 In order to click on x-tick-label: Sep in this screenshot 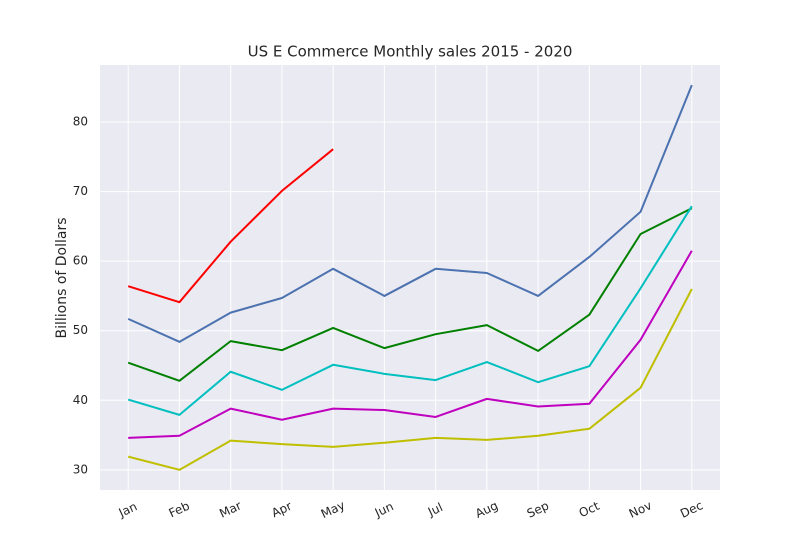, I will do `click(538, 509)`.